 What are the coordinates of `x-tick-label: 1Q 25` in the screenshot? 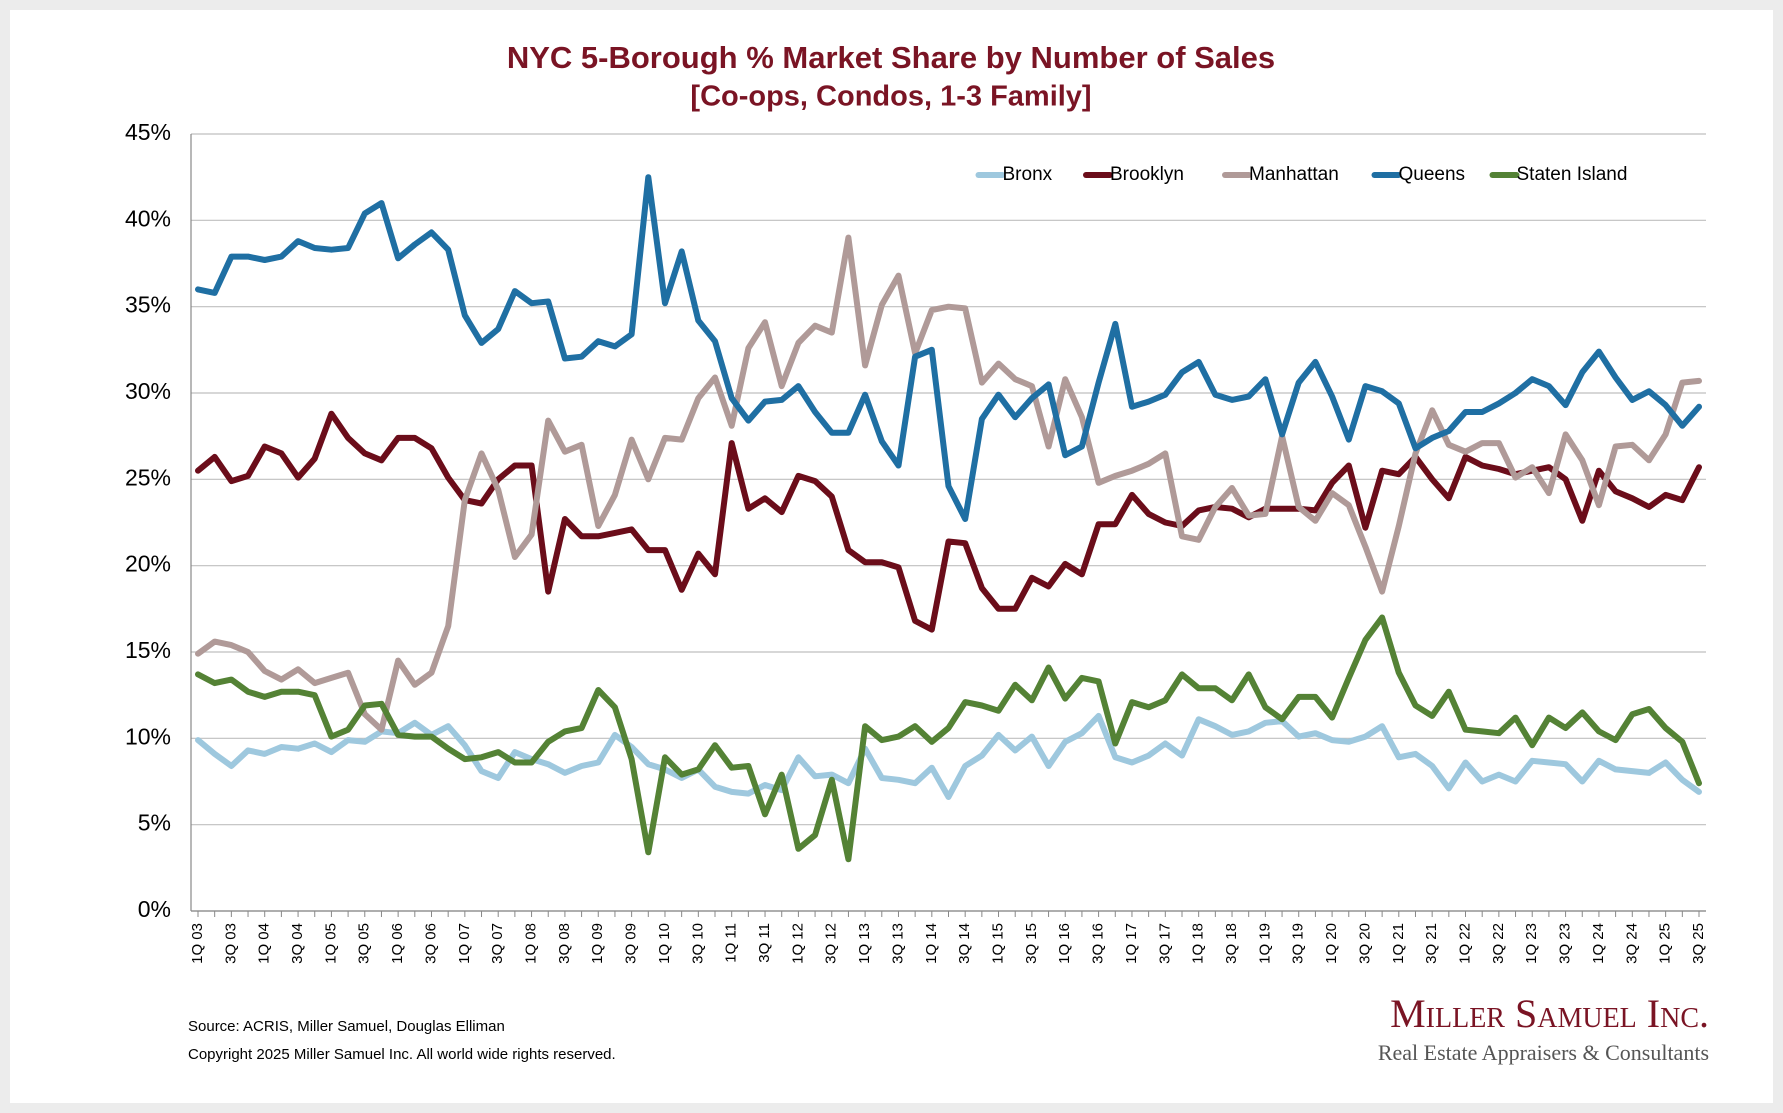 It's located at (1665, 943).